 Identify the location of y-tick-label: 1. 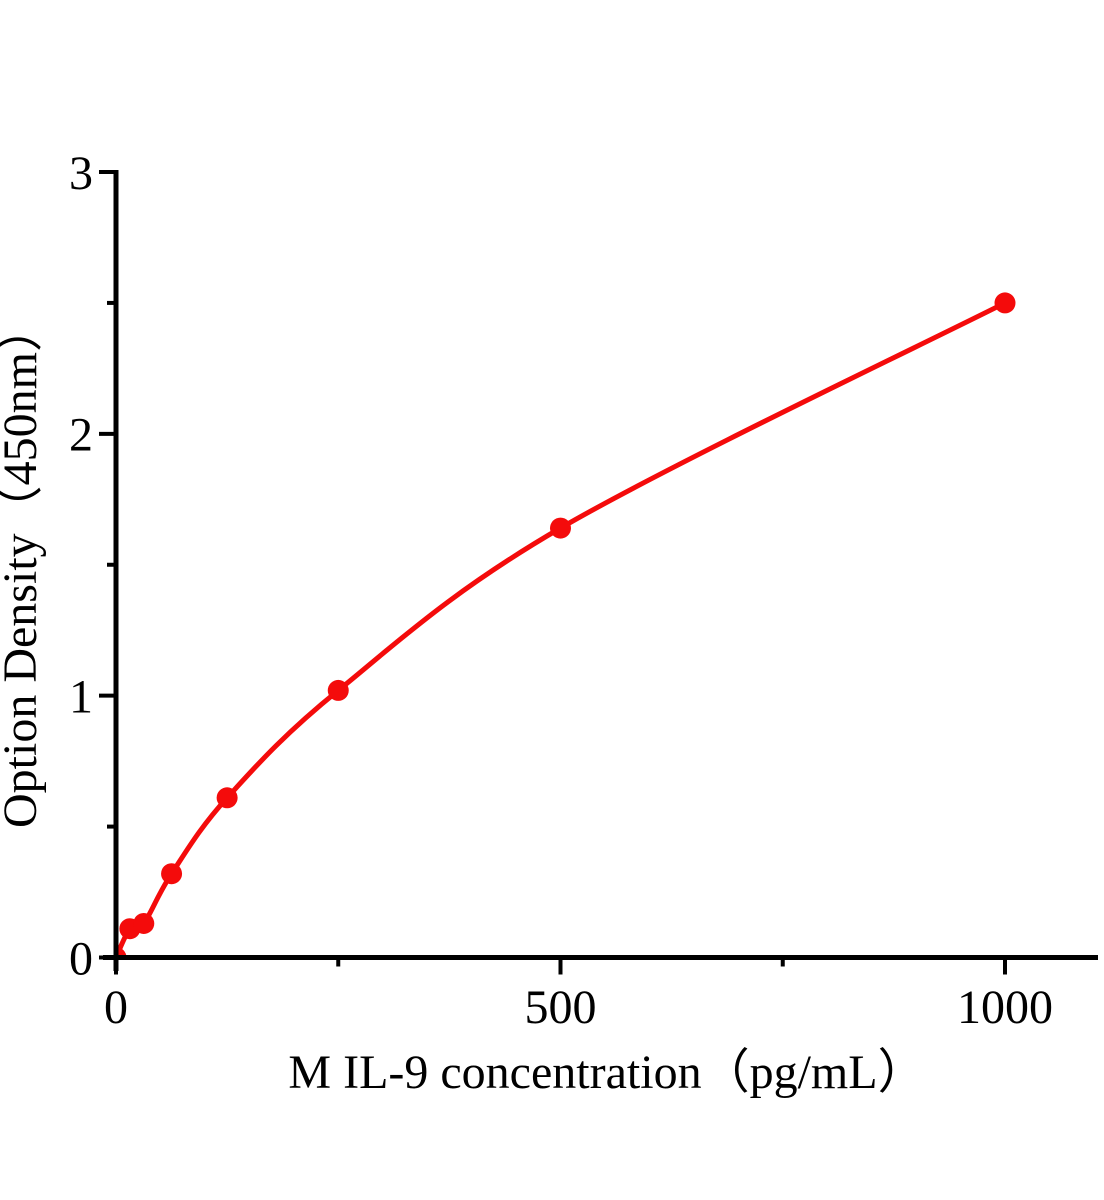
(81, 696).